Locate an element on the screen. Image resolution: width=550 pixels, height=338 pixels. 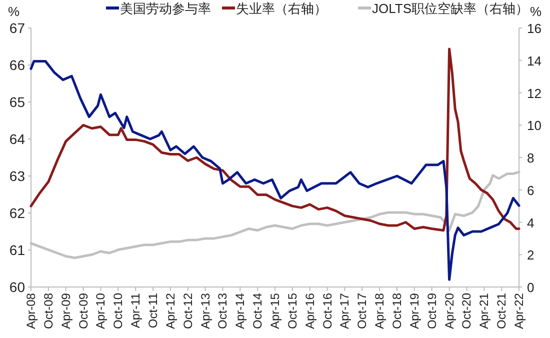
x-tick-label: Apr-13 is located at coordinates (205, 311).